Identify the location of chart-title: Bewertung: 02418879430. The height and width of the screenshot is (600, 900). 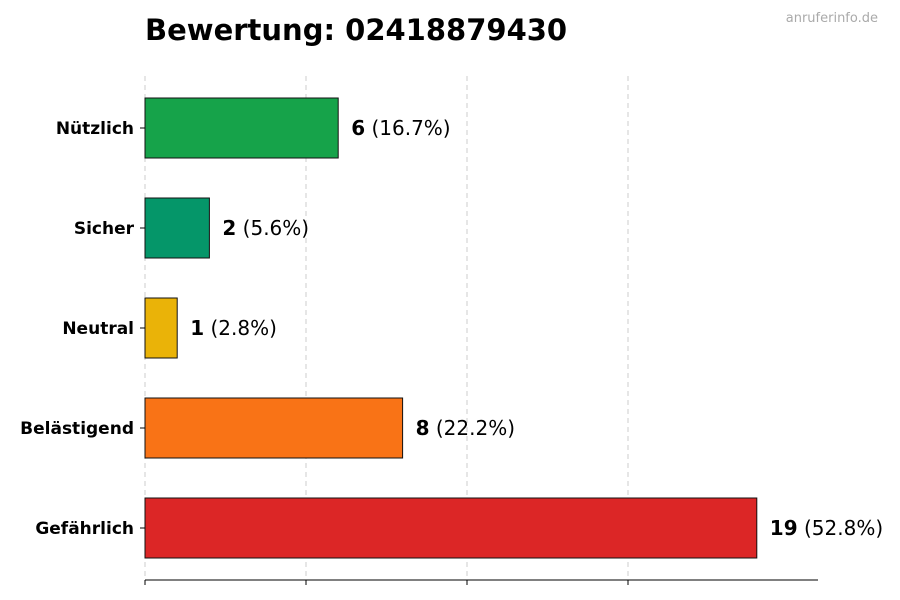
(356, 30).